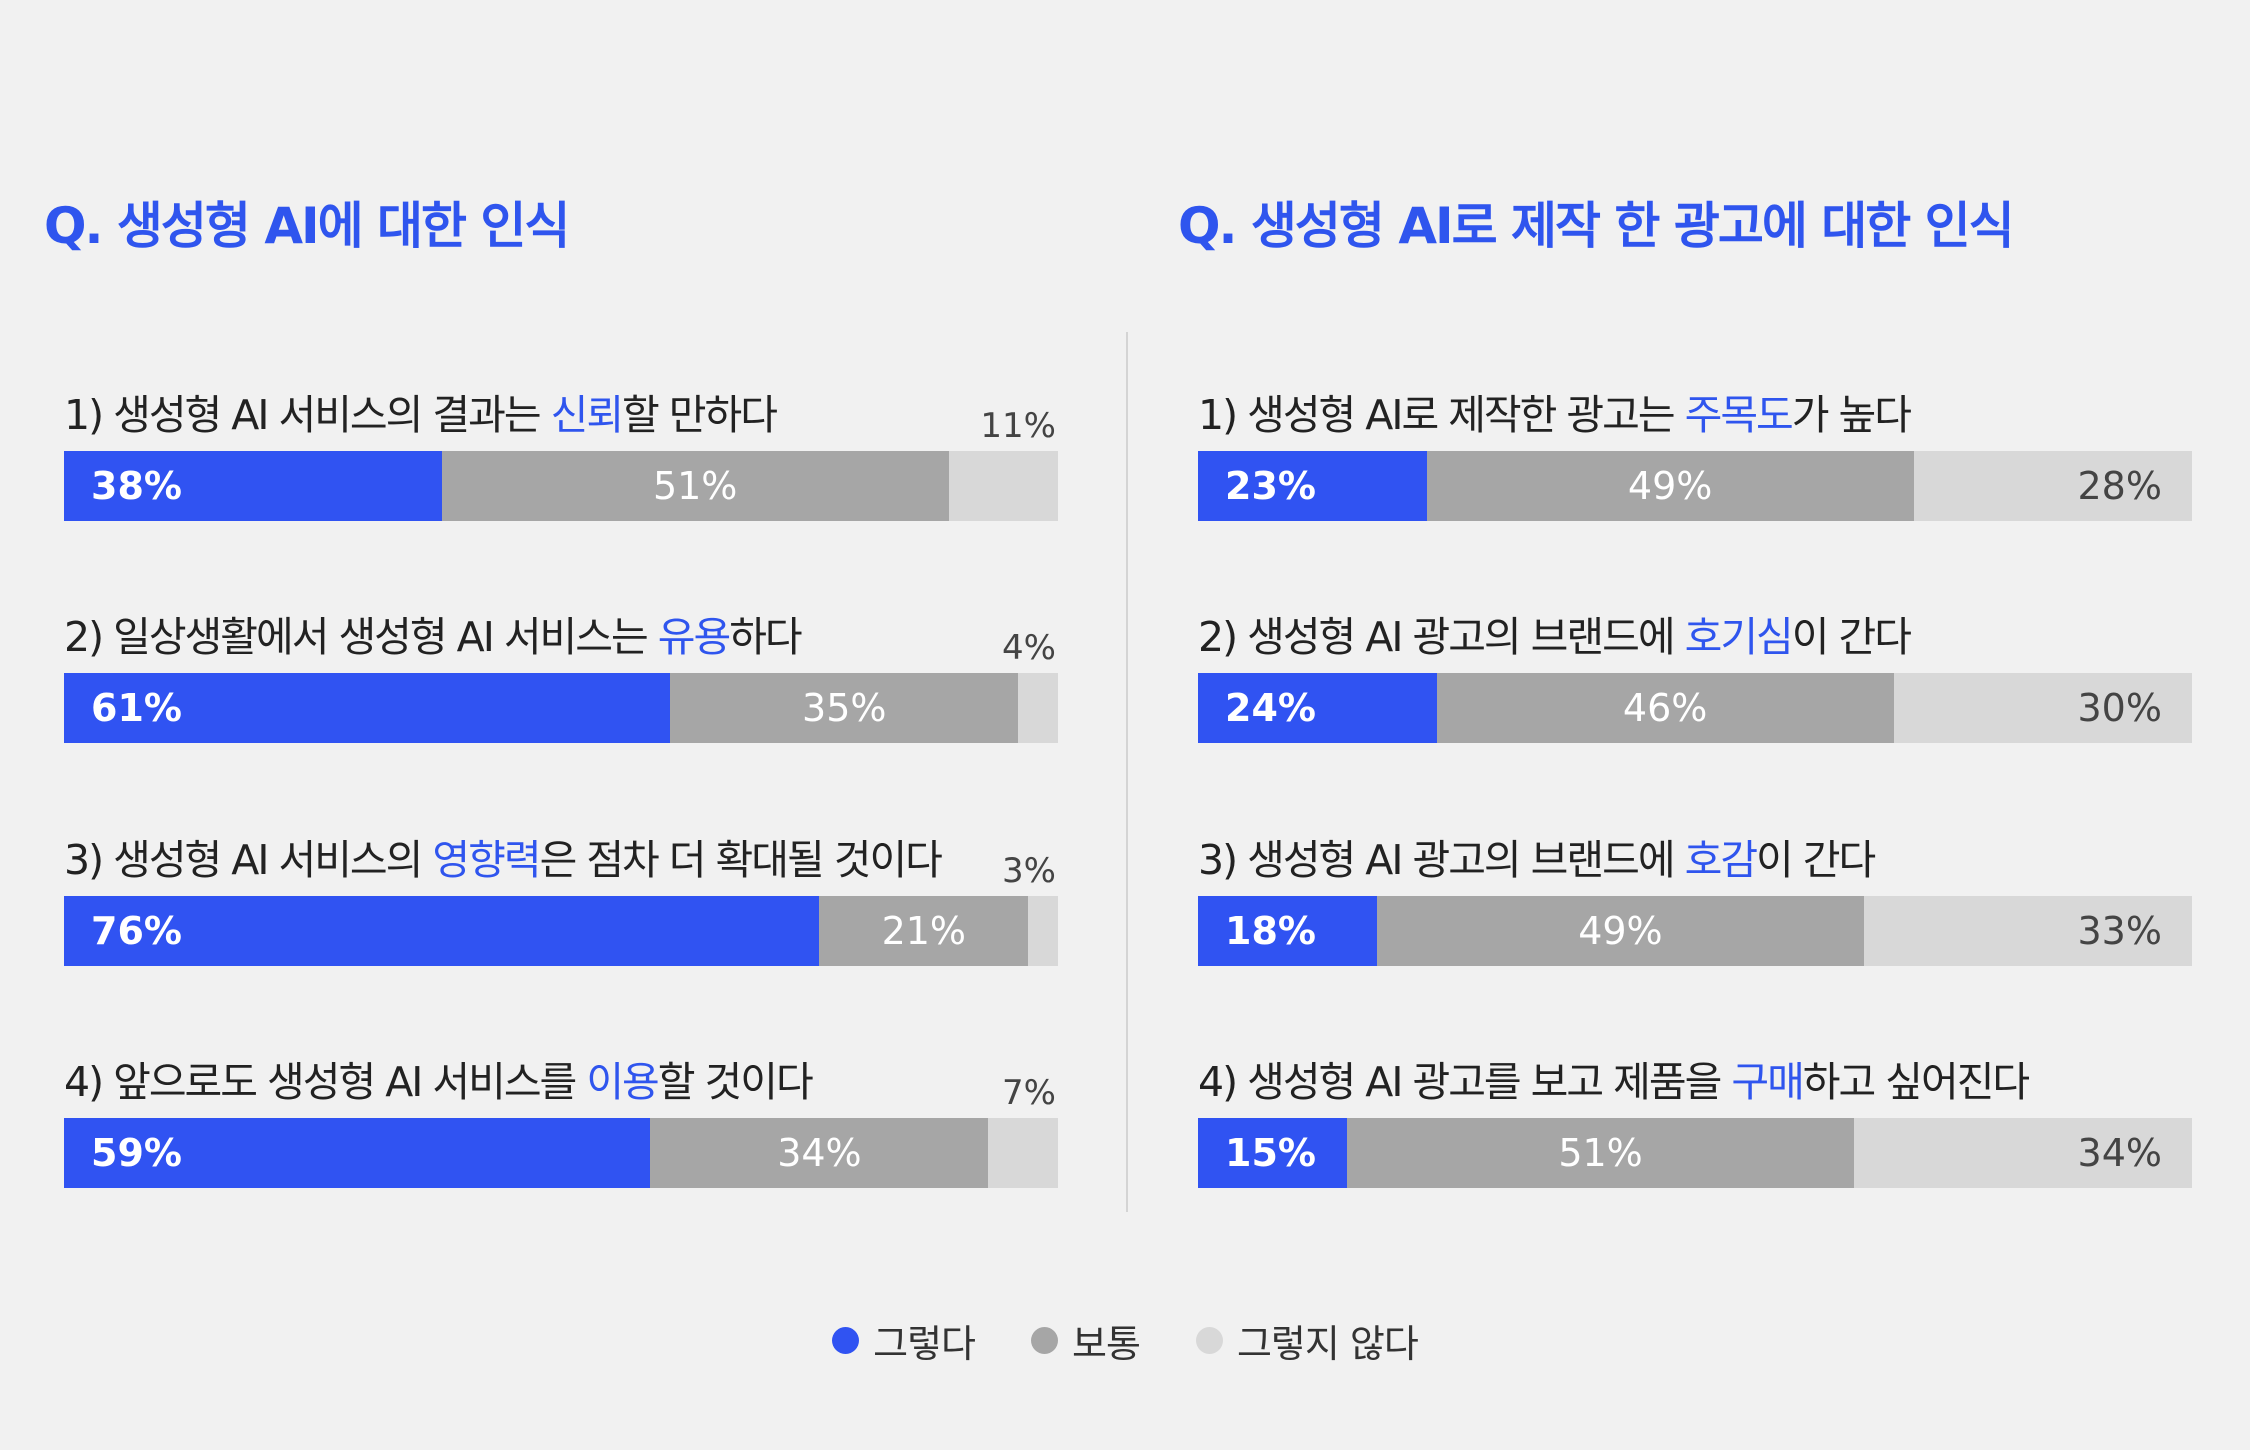 The height and width of the screenshot is (1450, 2250). Describe the element at coordinates (307, 226) in the screenshot. I see `panel-title: Q. 생성형 AI에 대한 인식` at that location.